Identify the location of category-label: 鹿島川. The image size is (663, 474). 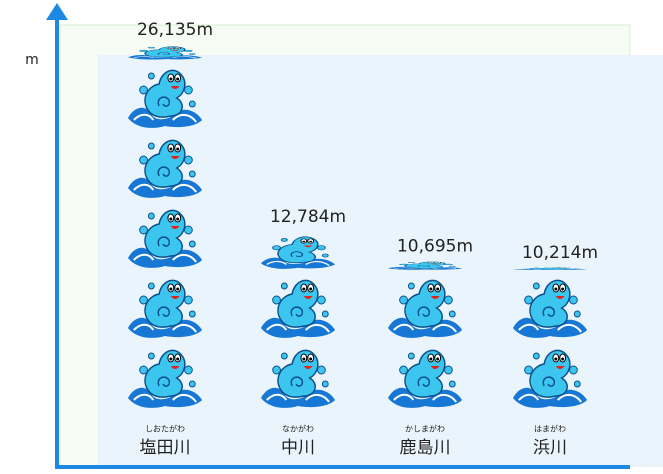
(425, 448).